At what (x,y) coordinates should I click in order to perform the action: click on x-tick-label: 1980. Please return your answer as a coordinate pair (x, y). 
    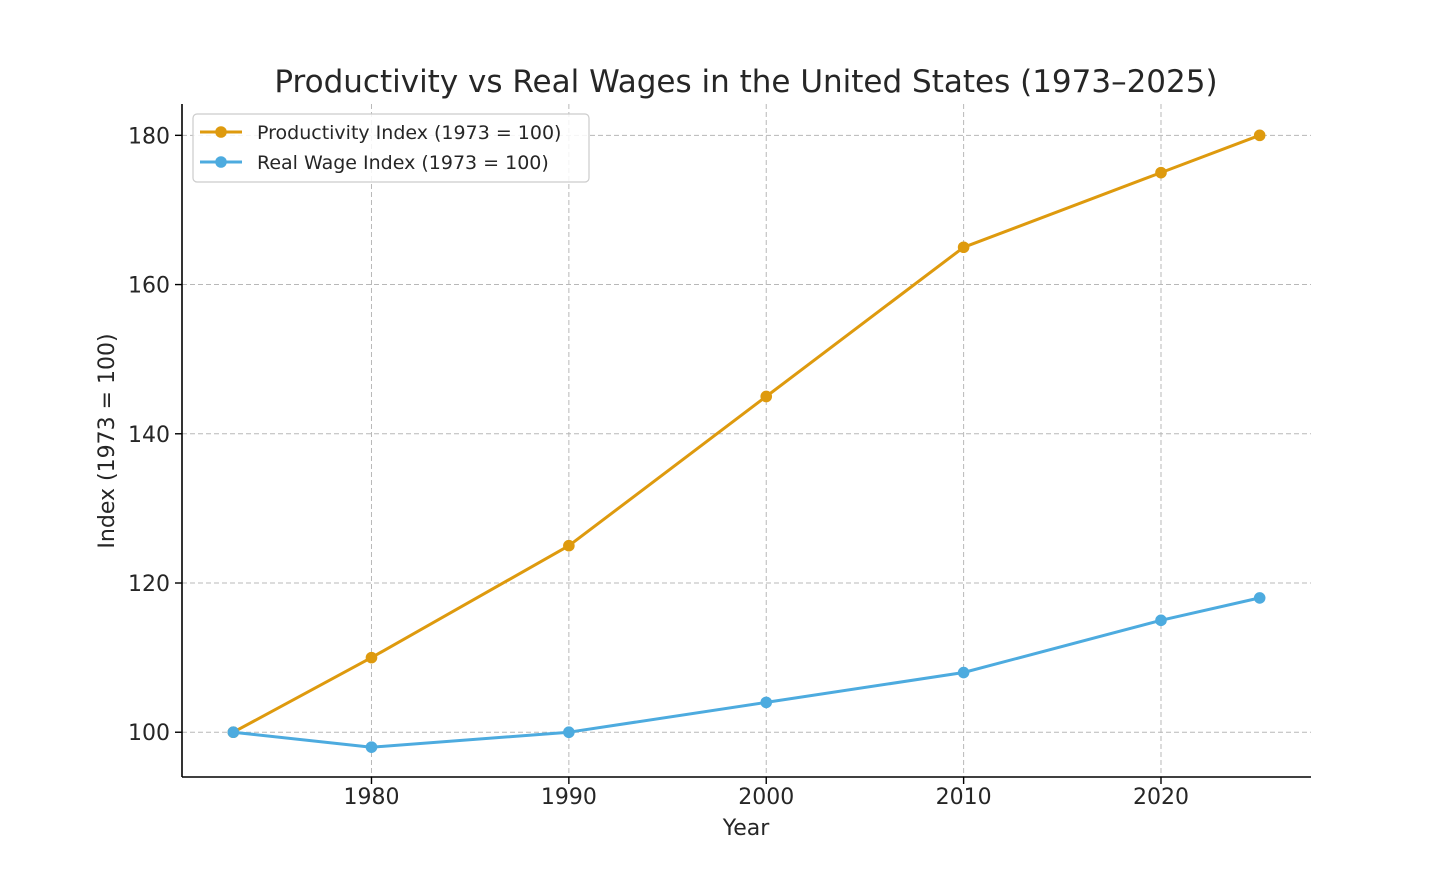
    Looking at the image, I should click on (371, 797).